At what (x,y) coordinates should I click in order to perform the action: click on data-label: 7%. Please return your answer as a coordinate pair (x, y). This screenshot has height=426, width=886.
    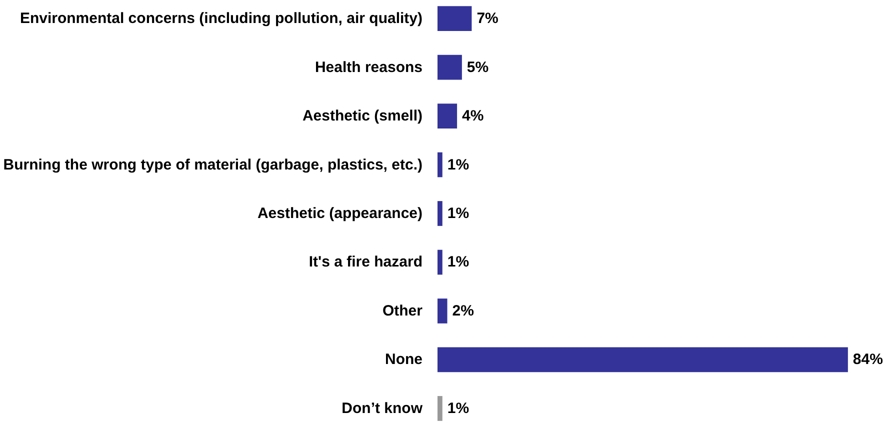
    Looking at the image, I should click on (487, 19).